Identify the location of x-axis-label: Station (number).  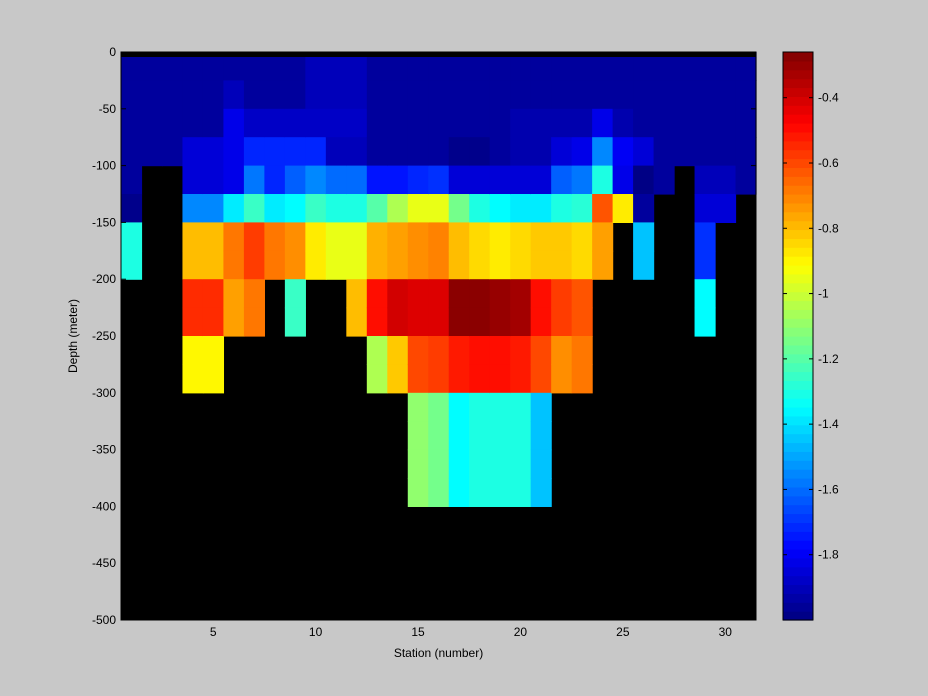
(438, 653).